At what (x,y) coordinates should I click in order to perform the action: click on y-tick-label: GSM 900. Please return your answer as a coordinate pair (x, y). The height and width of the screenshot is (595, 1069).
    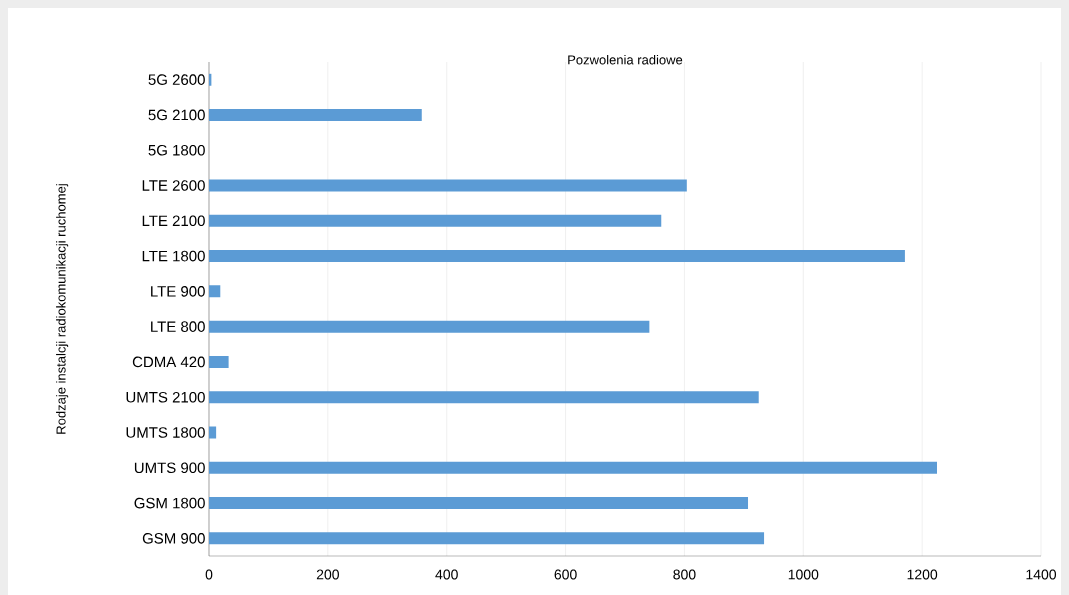
    Looking at the image, I should click on (173, 538).